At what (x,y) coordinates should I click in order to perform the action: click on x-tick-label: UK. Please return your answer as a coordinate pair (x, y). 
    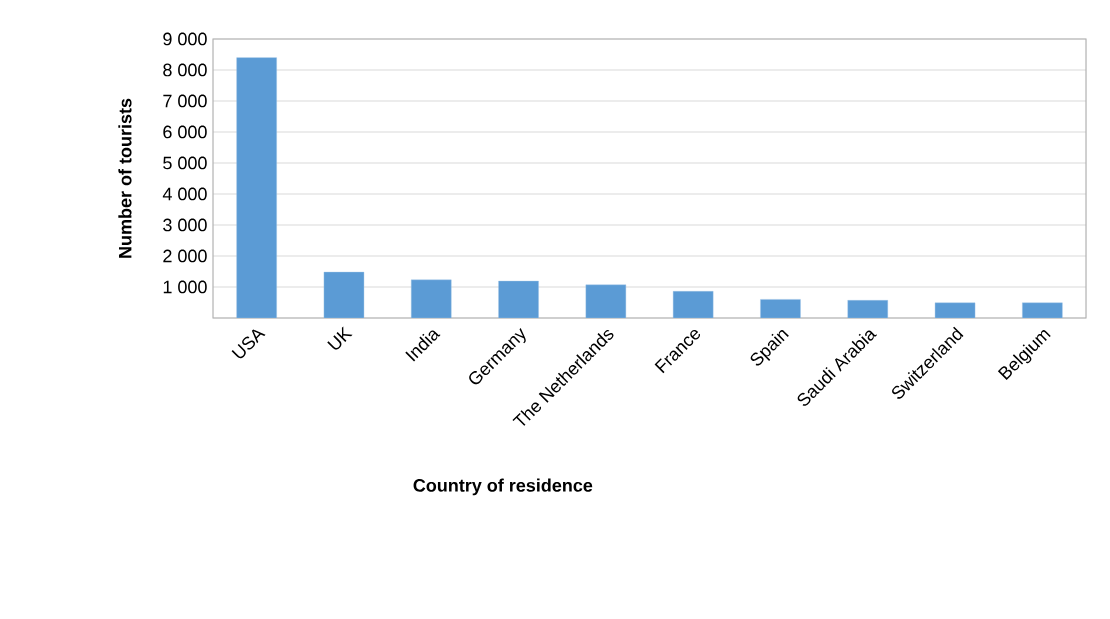
    Looking at the image, I should click on (340, 338).